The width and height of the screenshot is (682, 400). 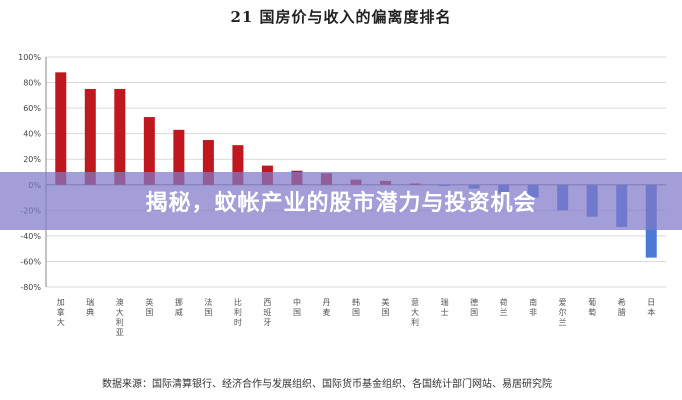 What do you see at coordinates (149, 307) in the screenshot?
I see `x-category-label: 英国` at bounding box center [149, 307].